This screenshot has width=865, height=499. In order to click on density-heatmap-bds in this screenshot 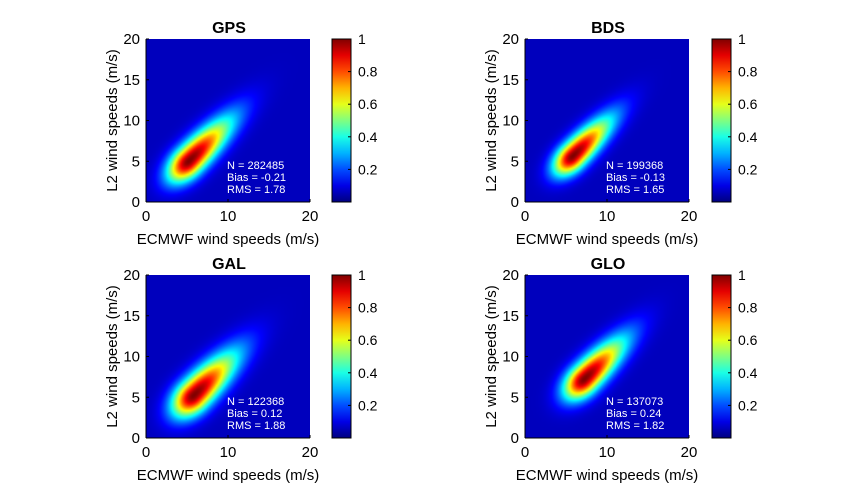, I will do `click(607, 120)`.